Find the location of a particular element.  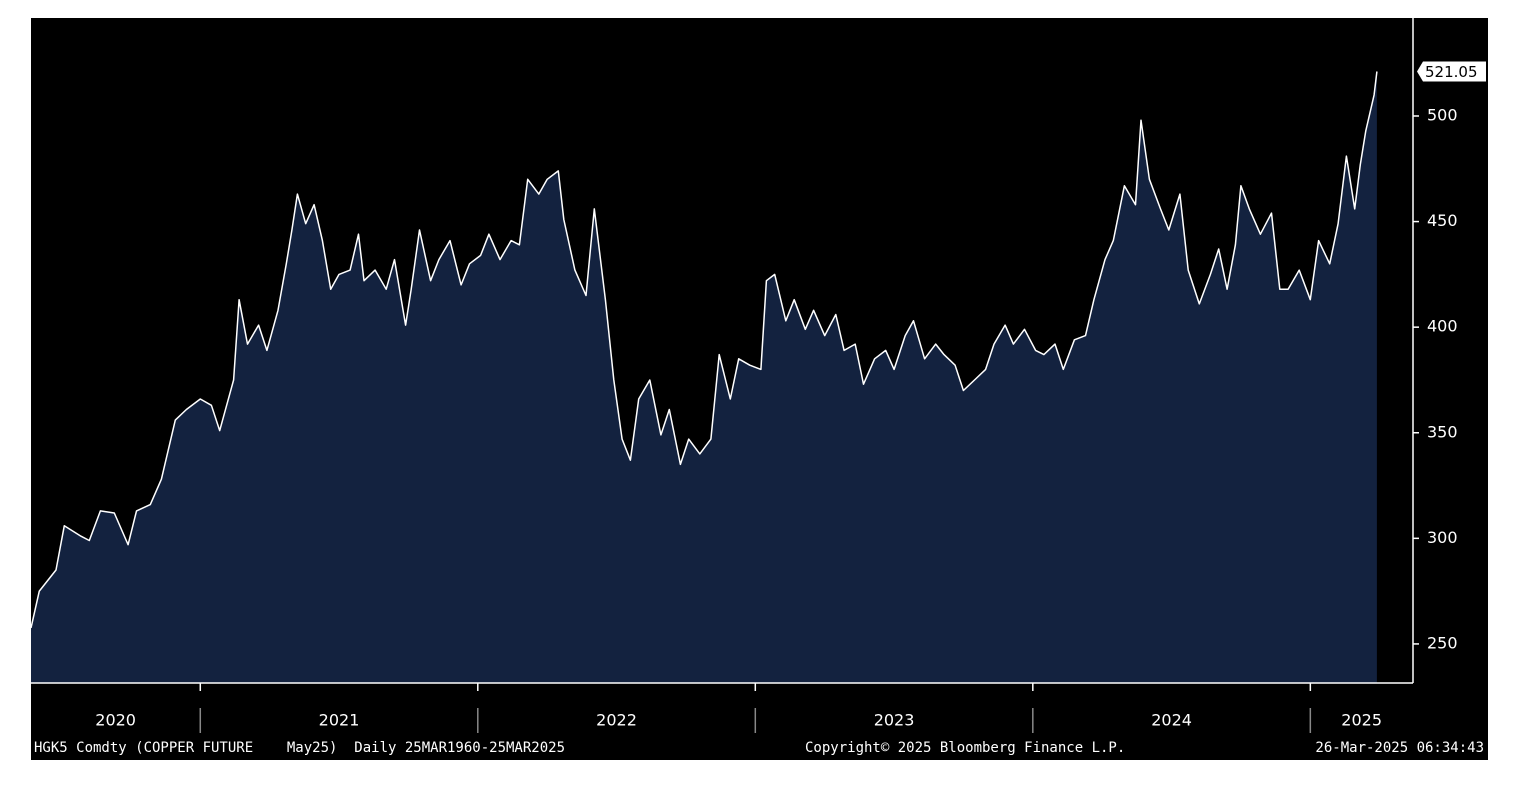

footer-right: 26-Mar-2025 06:34:43 is located at coordinates (1399, 748).